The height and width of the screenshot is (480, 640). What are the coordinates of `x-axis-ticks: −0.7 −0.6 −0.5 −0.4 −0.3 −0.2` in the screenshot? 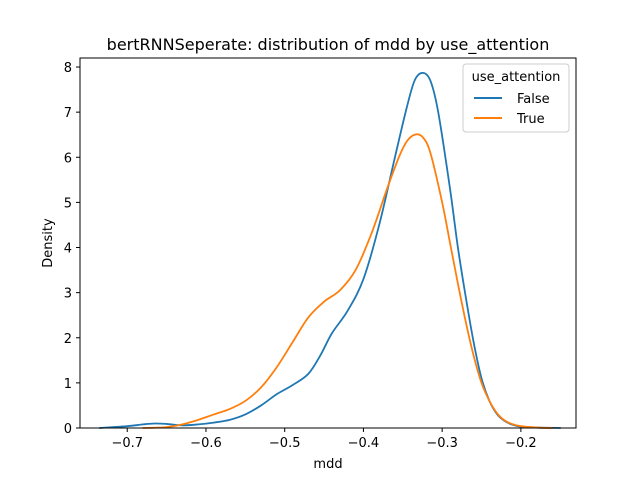 It's located at (324, 439).